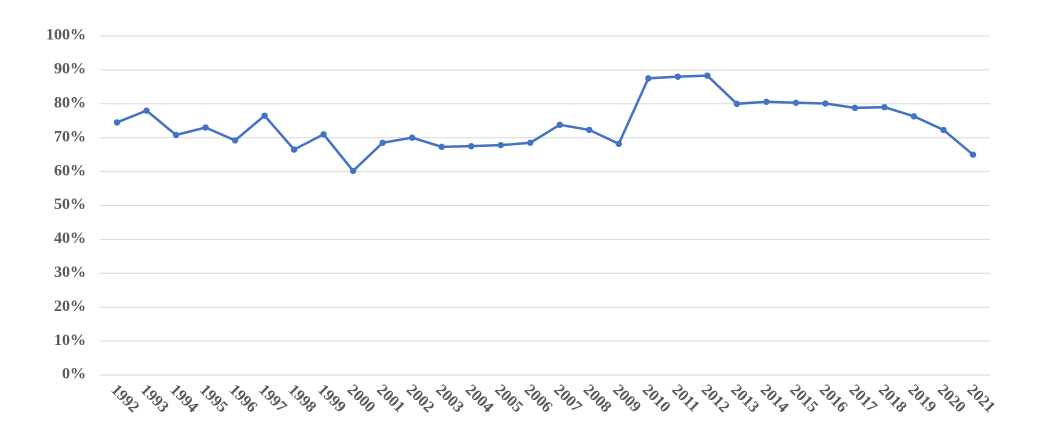 This screenshot has width=1049, height=439. I want to click on x-tick-label: 2007, so click(567, 398).